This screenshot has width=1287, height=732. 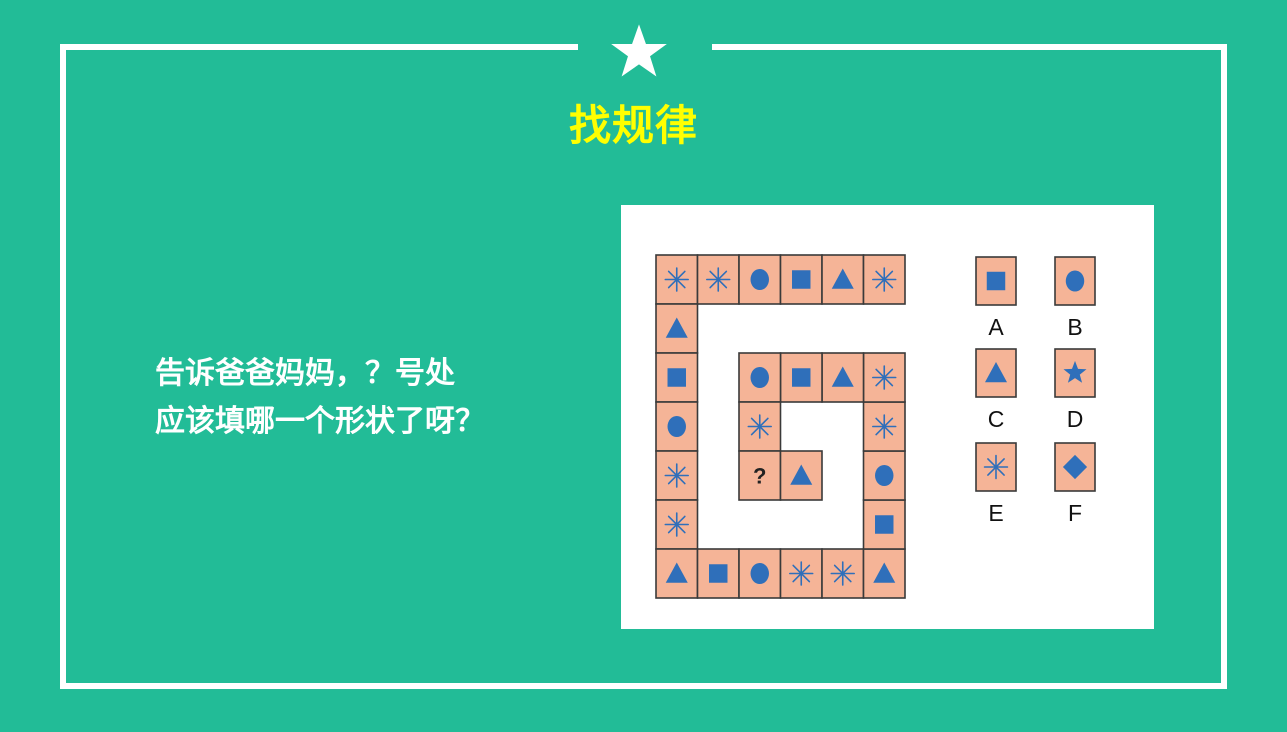 I want to click on option-label: E, so click(x=995, y=513).